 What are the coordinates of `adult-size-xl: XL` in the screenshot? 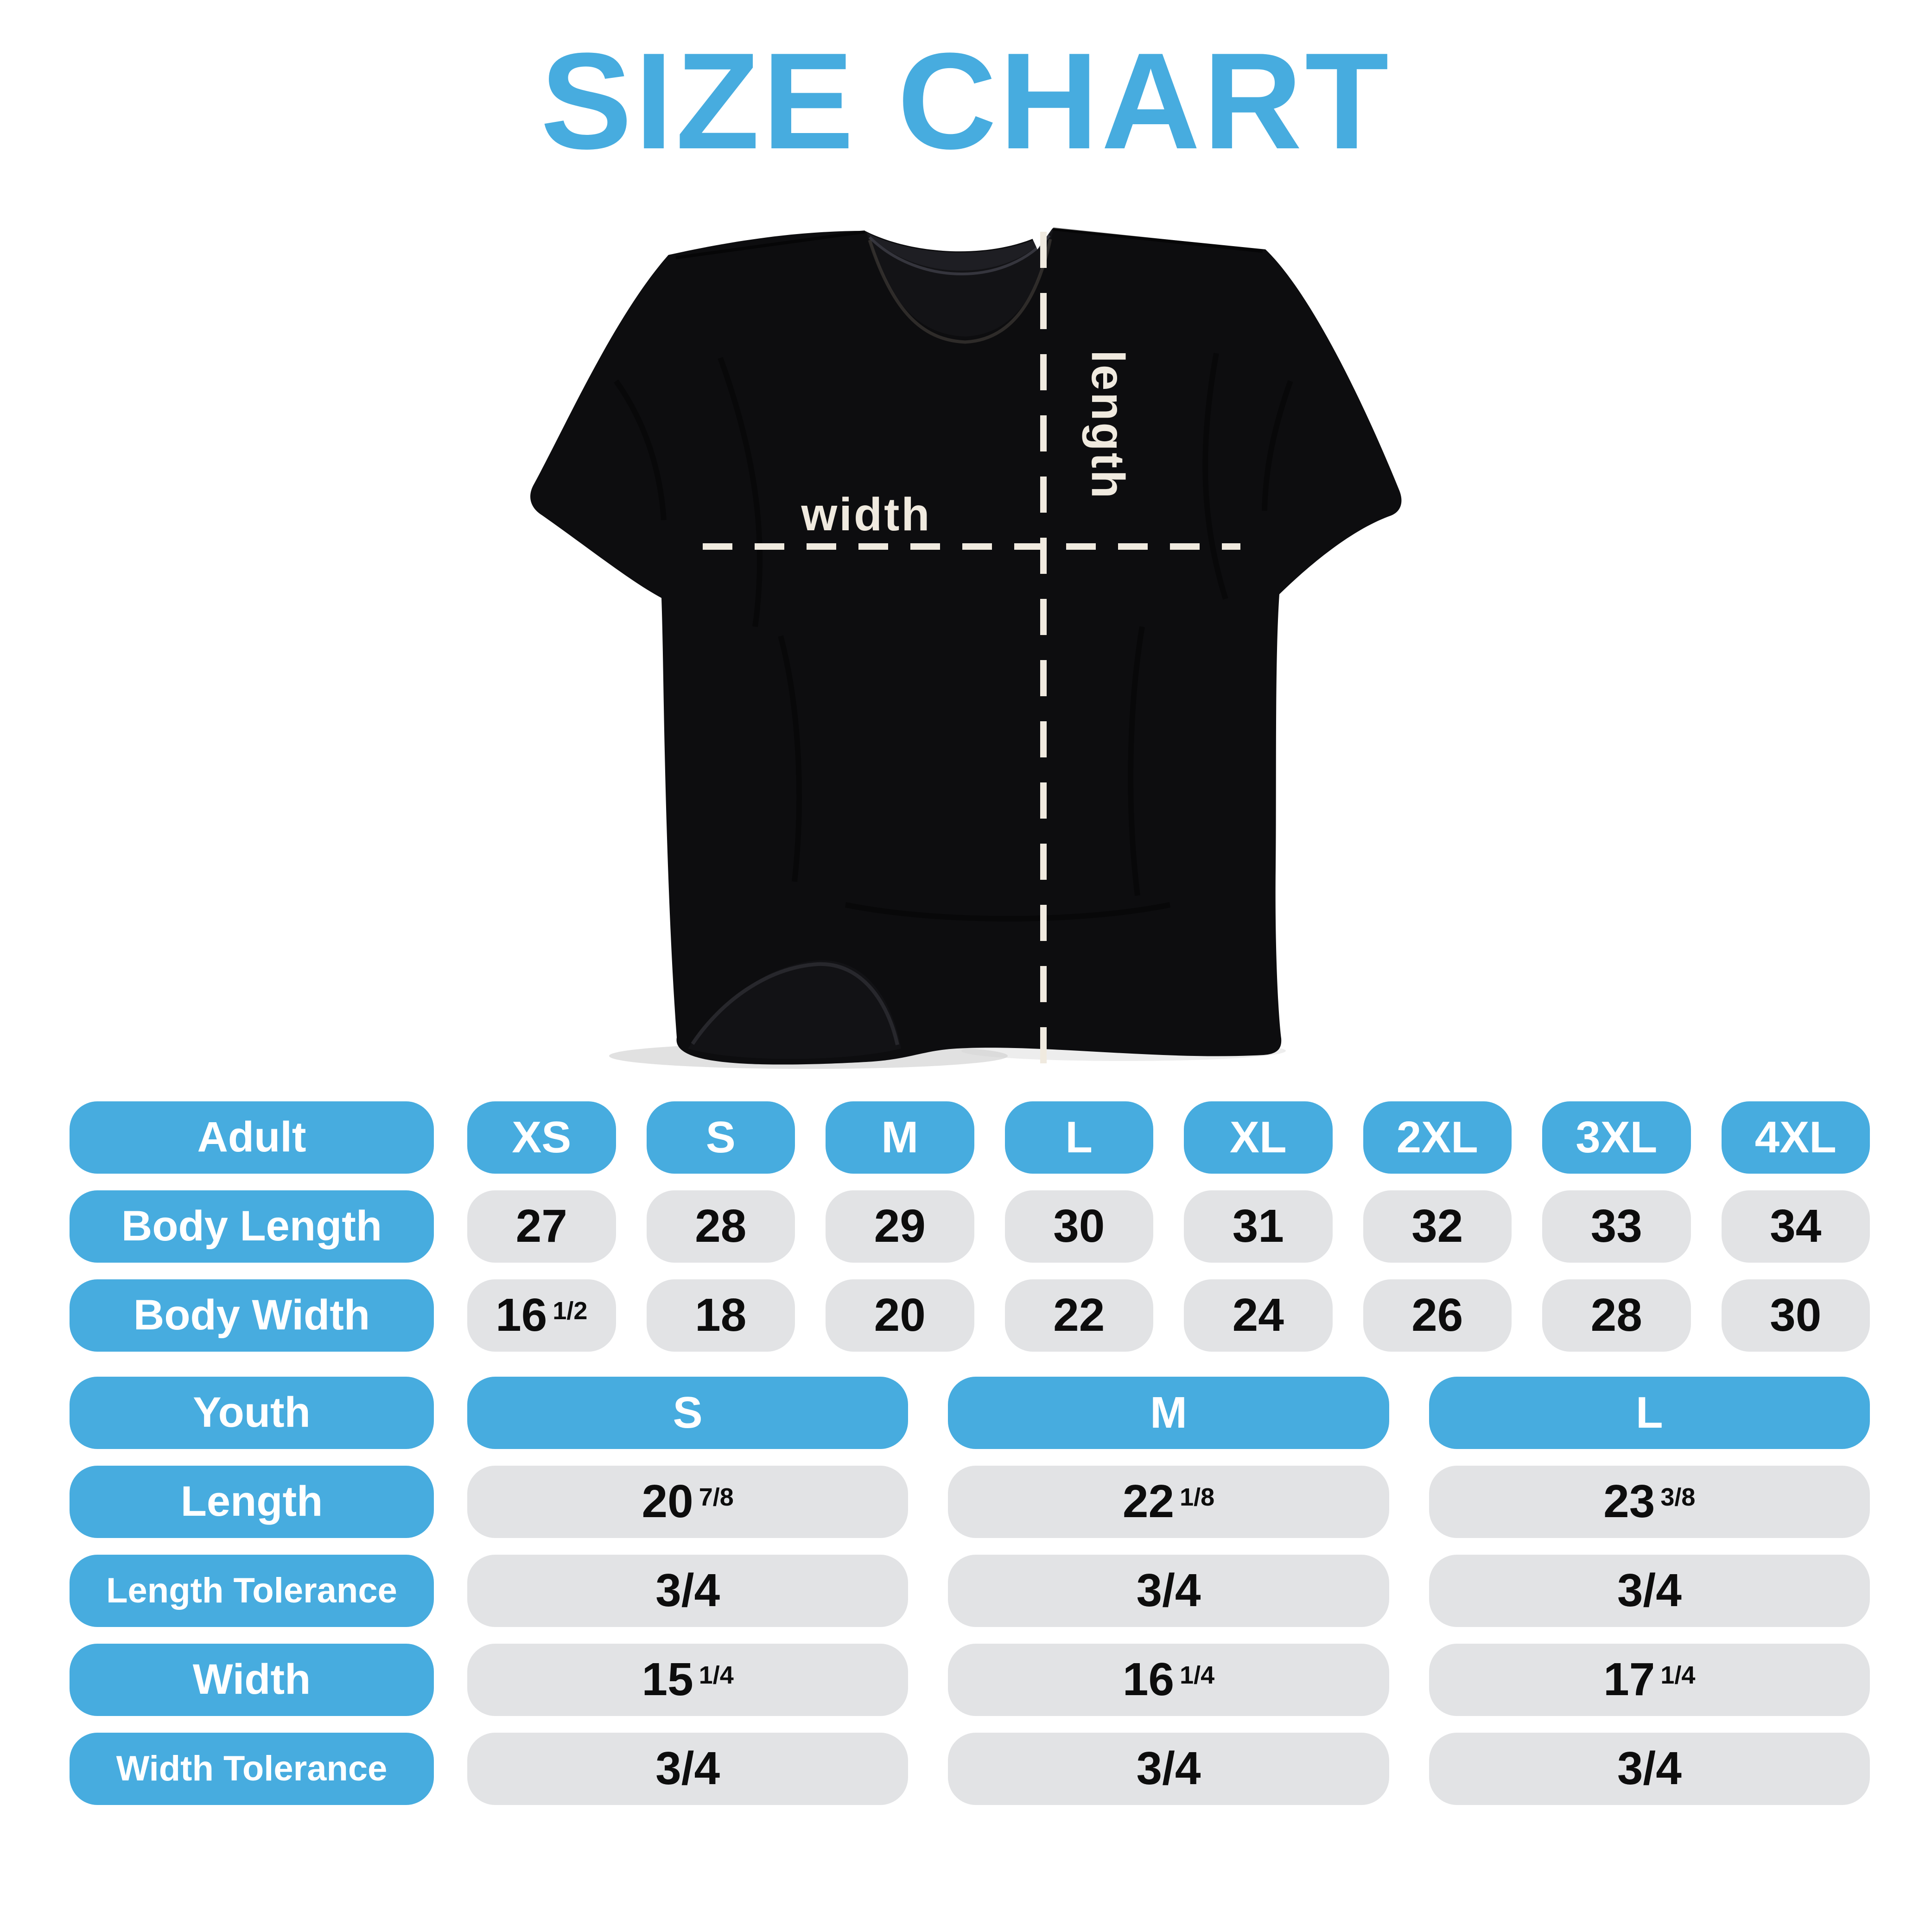 It's located at (1258, 1137).